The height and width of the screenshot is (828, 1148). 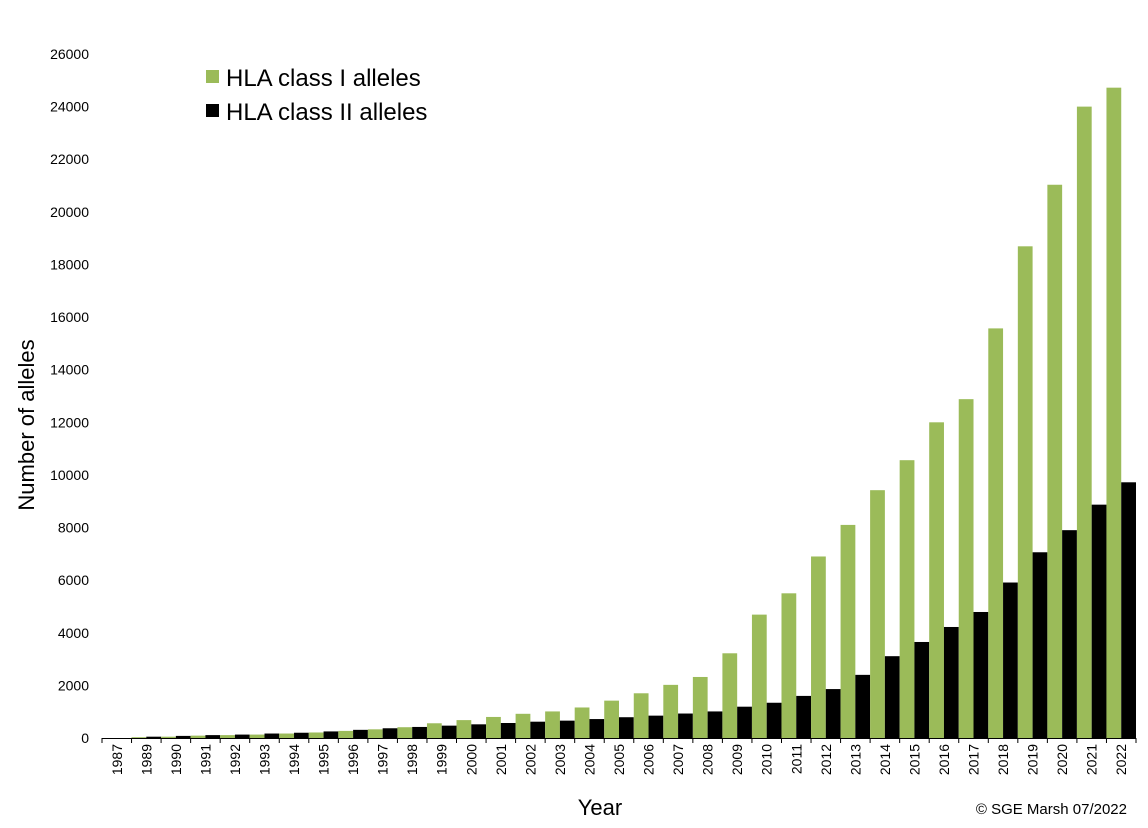 What do you see at coordinates (69, 212) in the screenshot?
I see `y-tick-label: 20000` at bounding box center [69, 212].